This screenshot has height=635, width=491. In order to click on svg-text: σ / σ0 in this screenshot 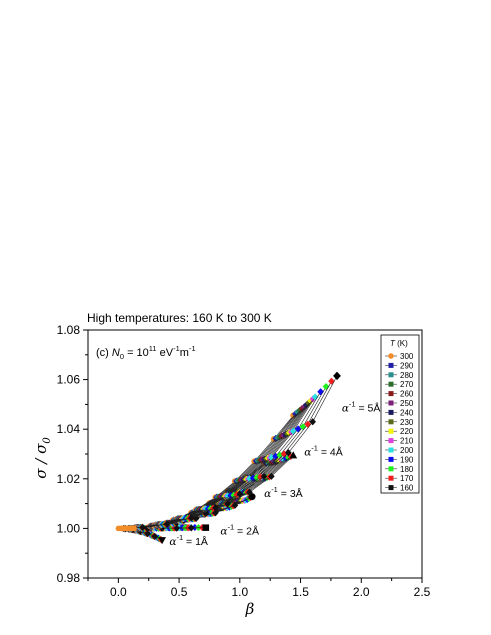, I will do `click(42, 458)`.